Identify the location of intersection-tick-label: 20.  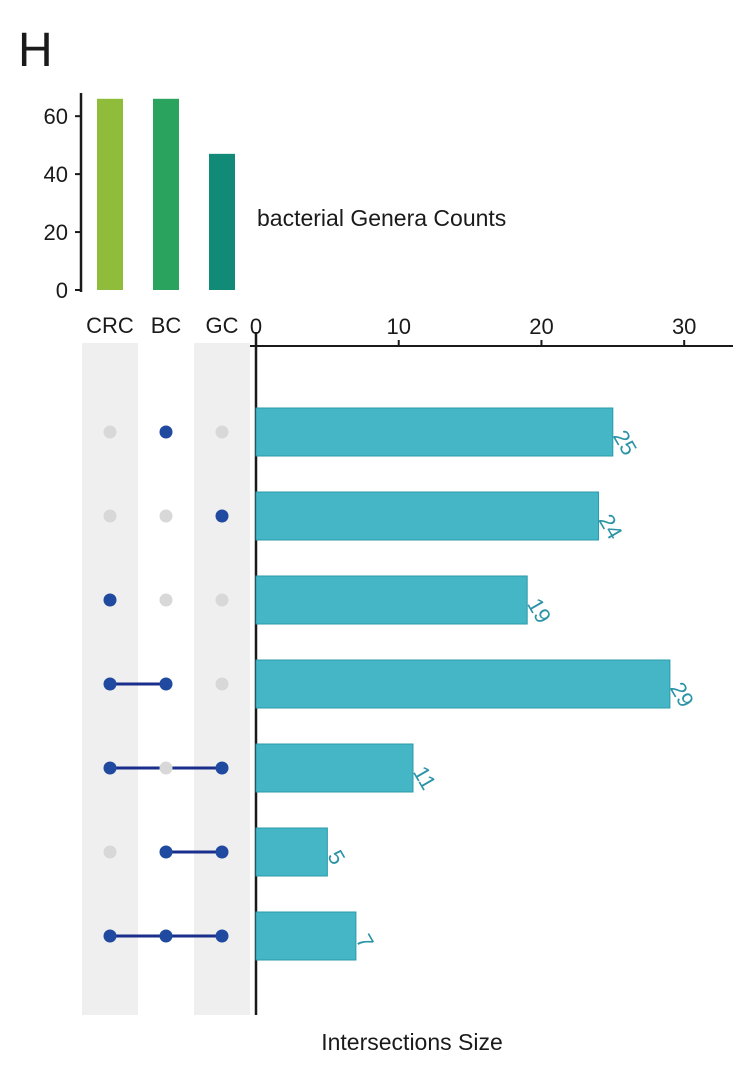
(541, 326).